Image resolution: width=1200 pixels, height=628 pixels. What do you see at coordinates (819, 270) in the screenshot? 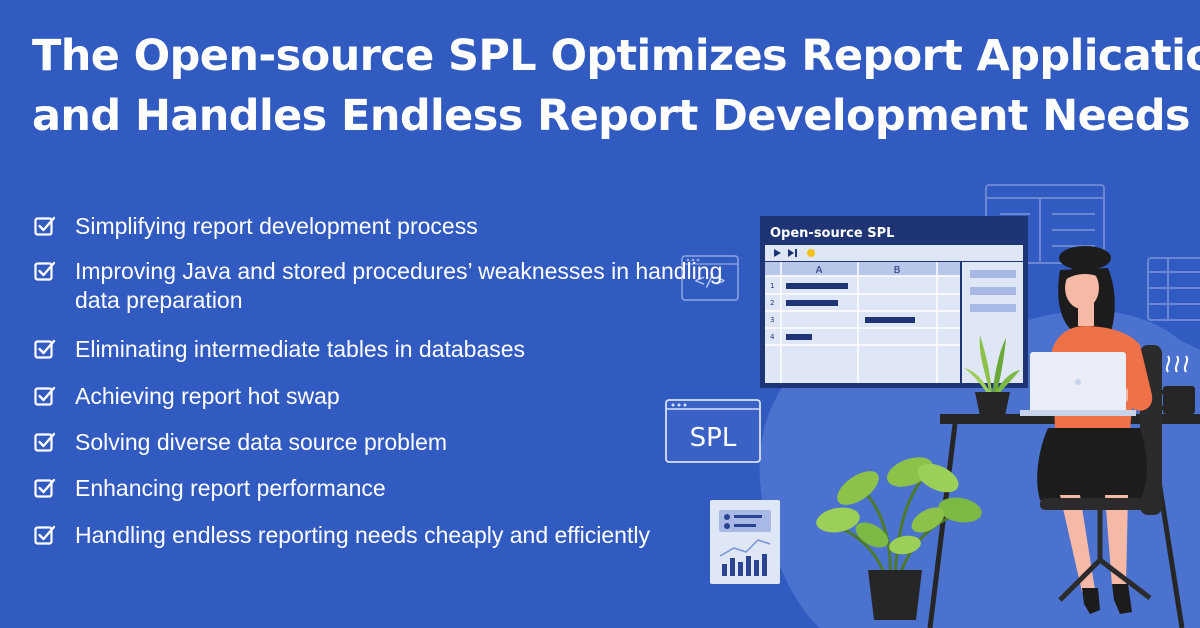
I see `spl-col-a: A` at bounding box center [819, 270].